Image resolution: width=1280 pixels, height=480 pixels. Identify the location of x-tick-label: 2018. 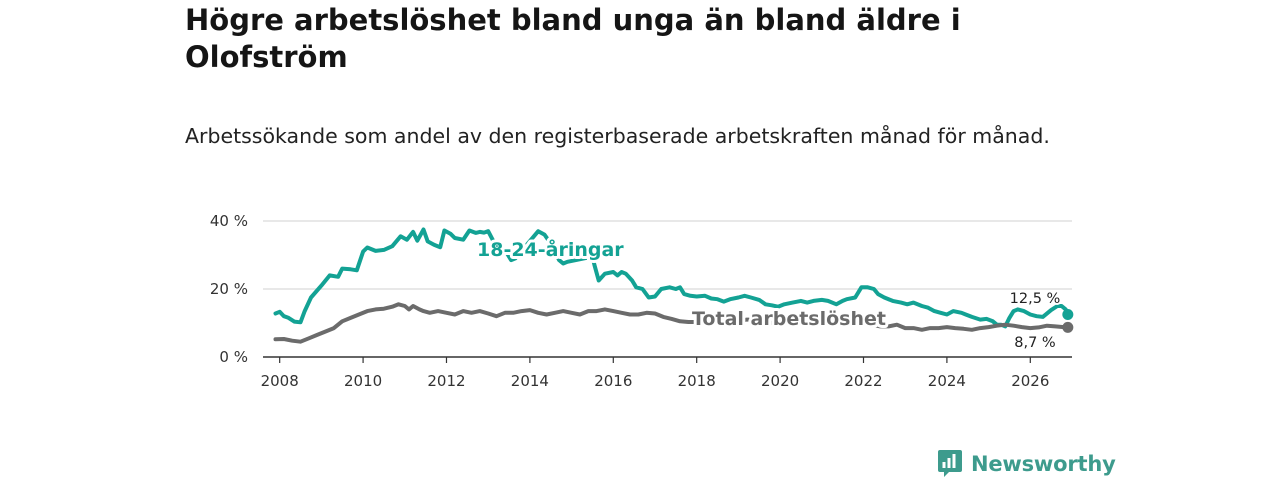
(697, 381).